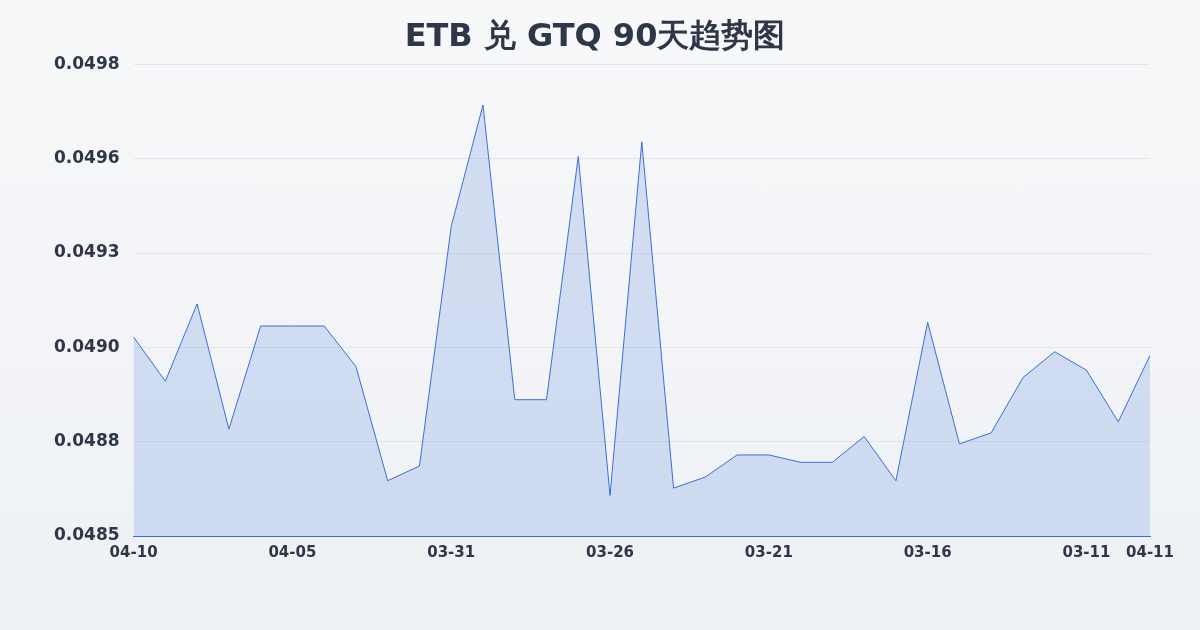  What do you see at coordinates (86, 345) in the screenshot?
I see `y-tick-label: 0.0490` at bounding box center [86, 345].